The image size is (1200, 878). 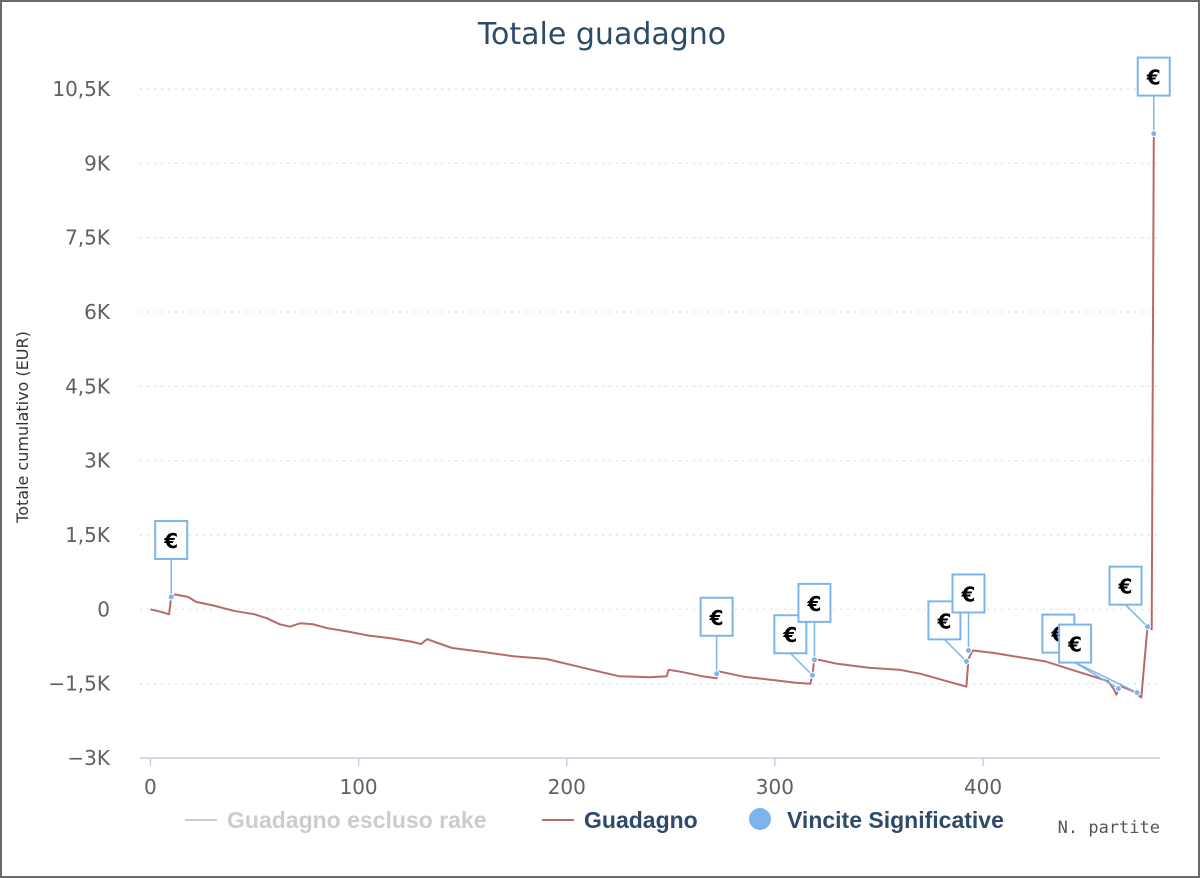 What do you see at coordinates (97, 312) in the screenshot?
I see `y-tick-label: 6K` at bounding box center [97, 312].